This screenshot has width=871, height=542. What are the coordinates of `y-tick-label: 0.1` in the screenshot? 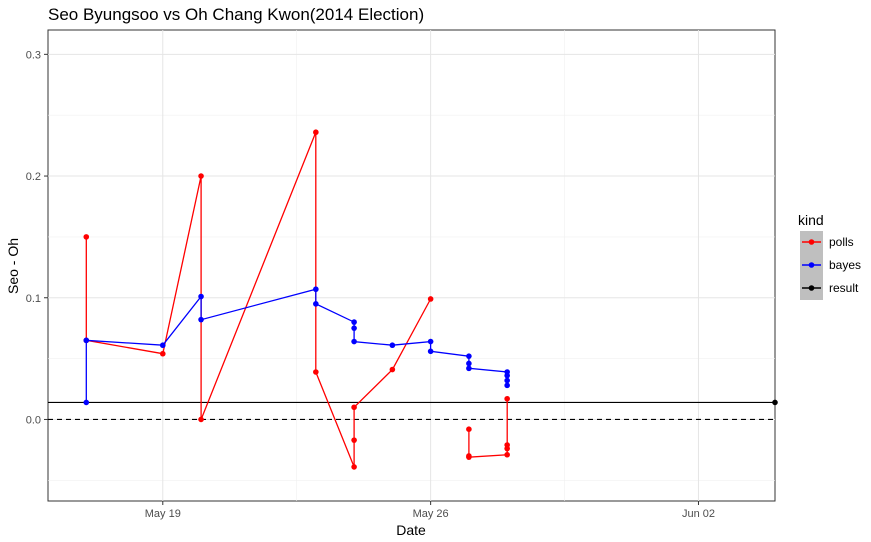 It's located at (33, 299).